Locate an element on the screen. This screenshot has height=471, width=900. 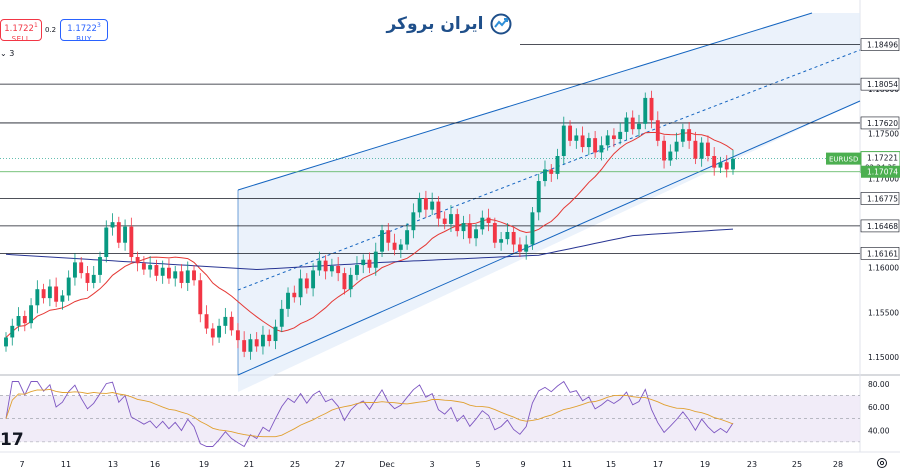
support-tag is located at coordinates (880, 171).